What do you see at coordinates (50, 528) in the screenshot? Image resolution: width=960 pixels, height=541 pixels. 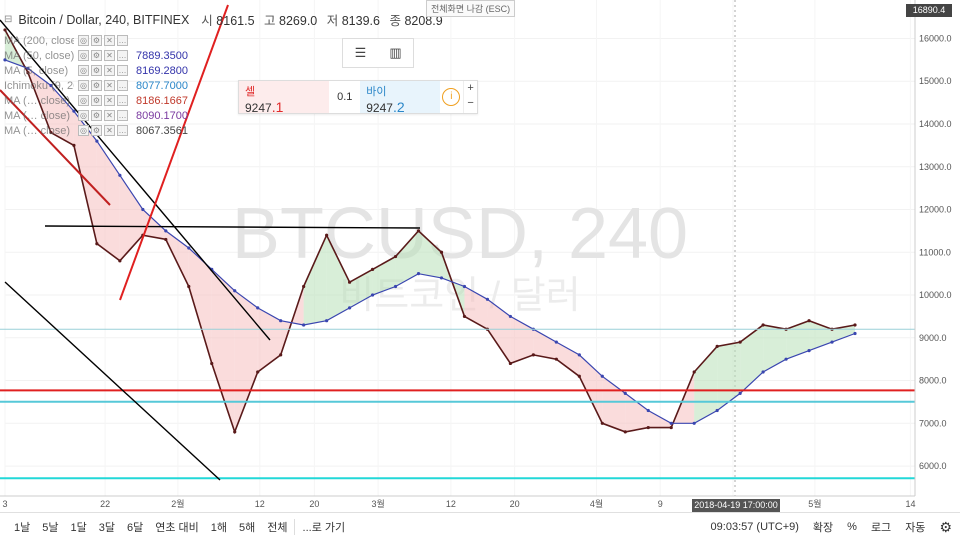 I see `timeframe-button: 5날` at bounding box center [50, 528].